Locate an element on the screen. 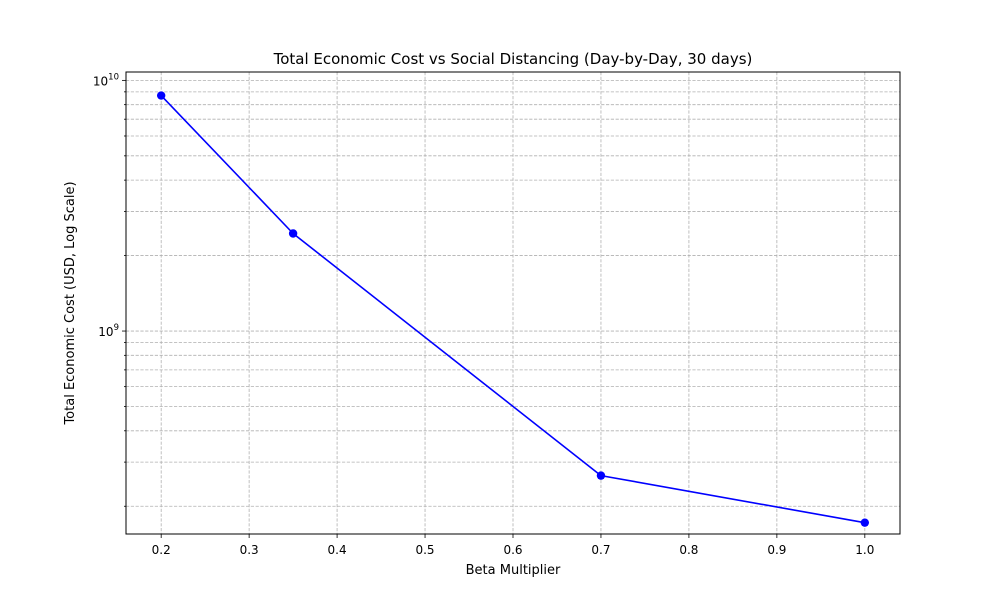 The image size is (1000, 604). x-tick-label: 0.7 is located at coordinates (600, 550).